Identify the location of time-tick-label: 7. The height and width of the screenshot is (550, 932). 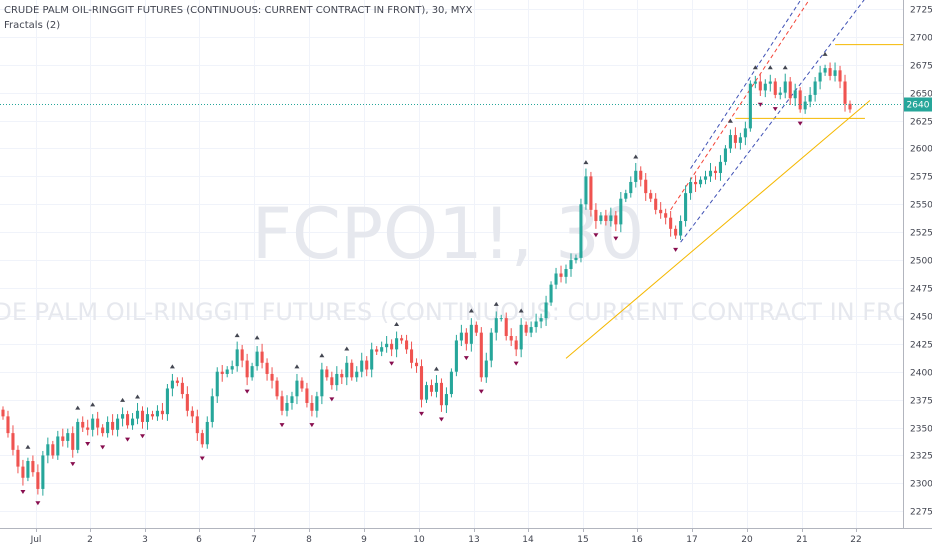
(254, 540).